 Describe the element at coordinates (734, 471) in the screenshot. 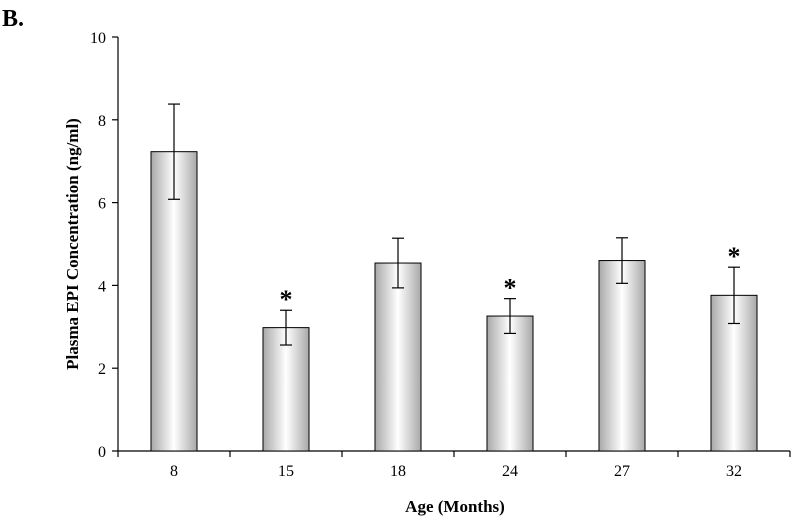

I see `x-tick-label: 32` at that location.